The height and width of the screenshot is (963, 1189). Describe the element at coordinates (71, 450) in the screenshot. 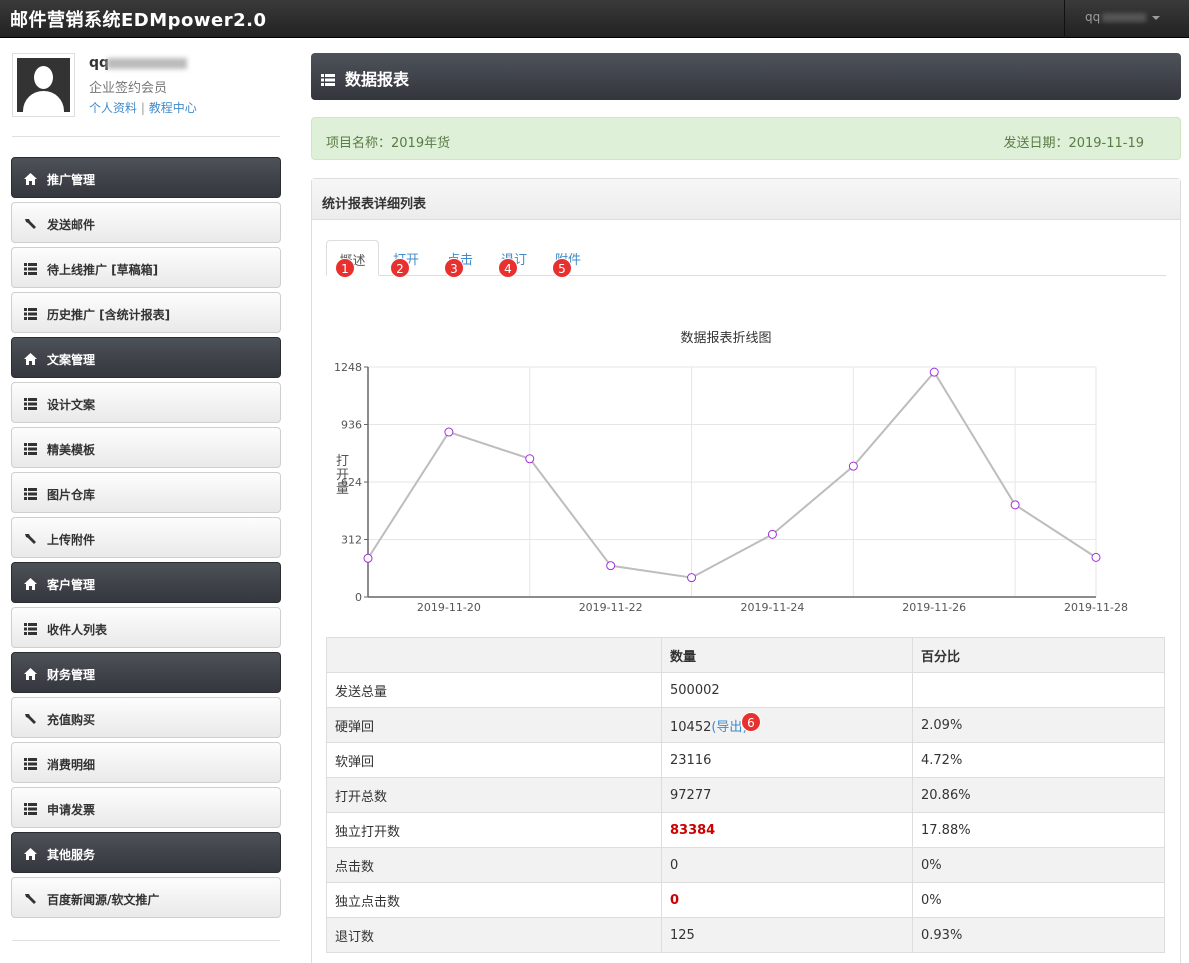

I see `sidebar-item-label: 精美模板` at that location.